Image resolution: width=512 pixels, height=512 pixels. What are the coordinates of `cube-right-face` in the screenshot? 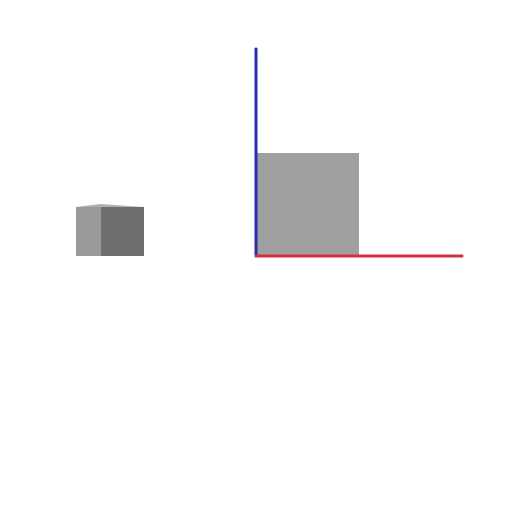 It's located at (122, 231).